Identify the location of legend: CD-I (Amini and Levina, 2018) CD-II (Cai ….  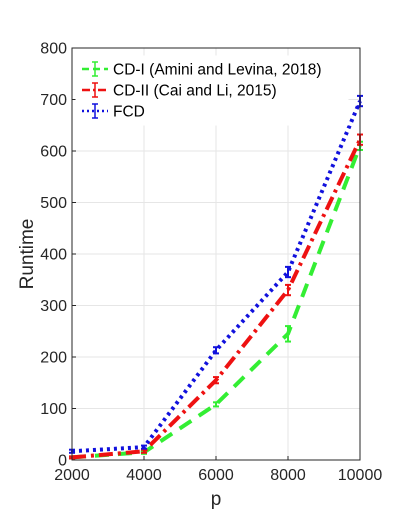
(212, 90).